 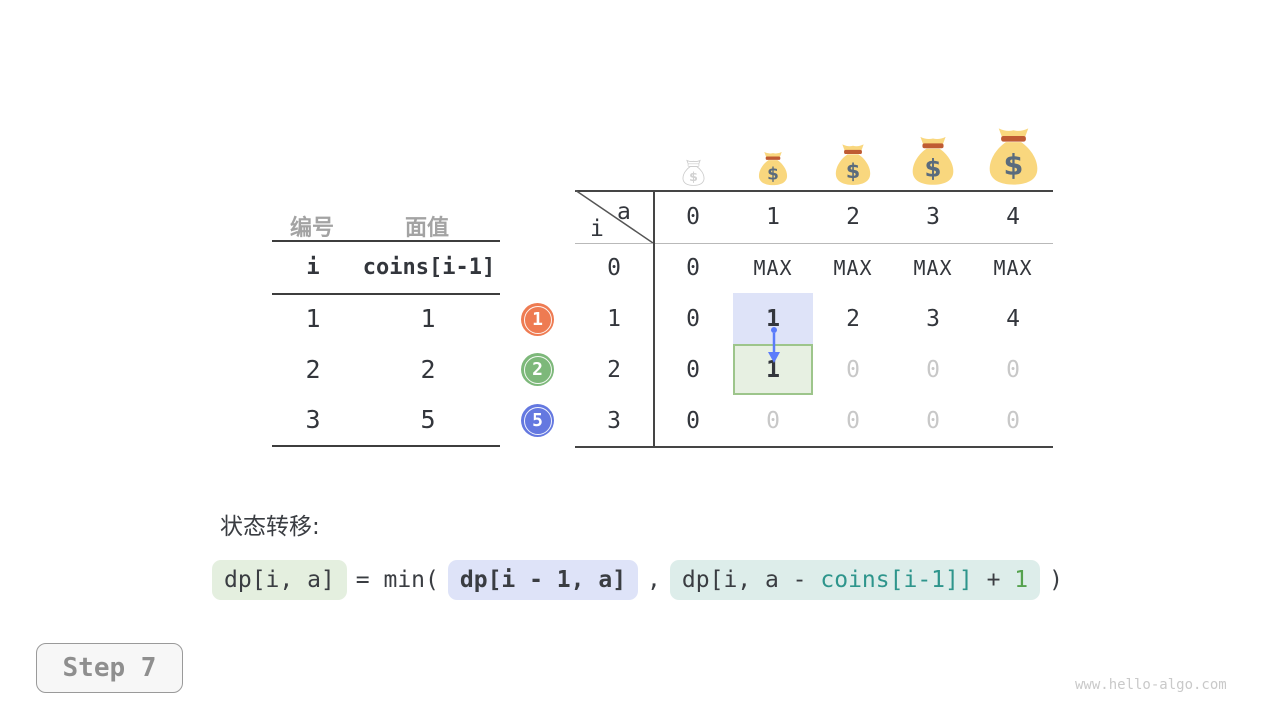 What do you see at coordinates (814, 447) in the screenshot?
I see `dp-table-bottom-border` at bounding box center [814, 447].